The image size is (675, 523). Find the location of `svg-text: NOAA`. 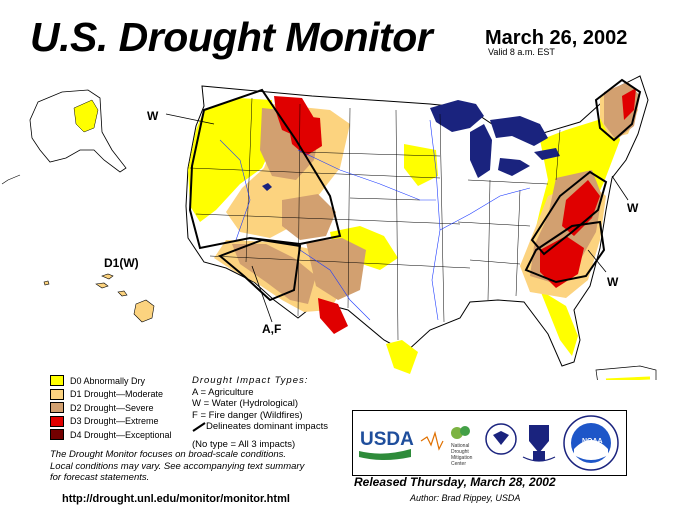

svg-text: NOAA is located at coordinates (592, 441).